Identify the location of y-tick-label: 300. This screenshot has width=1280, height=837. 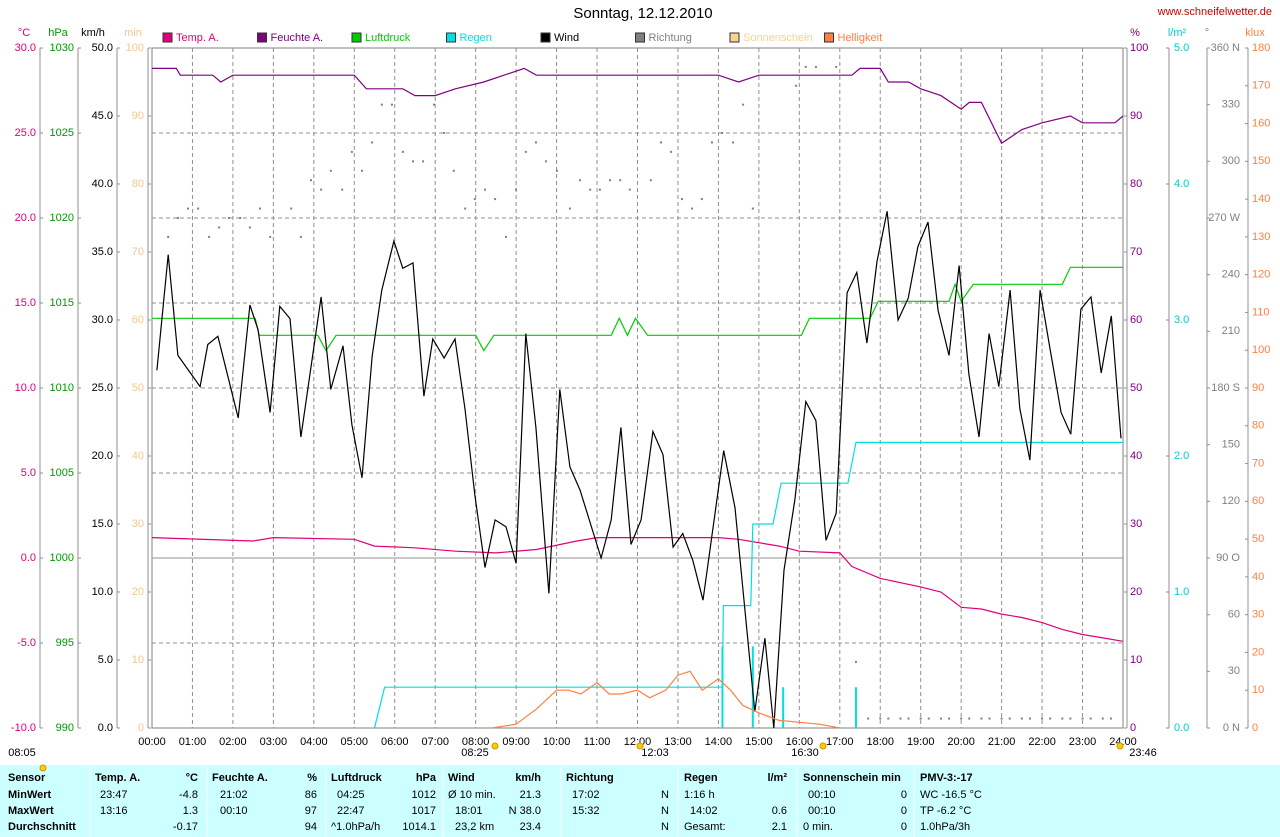
(1231, 161).